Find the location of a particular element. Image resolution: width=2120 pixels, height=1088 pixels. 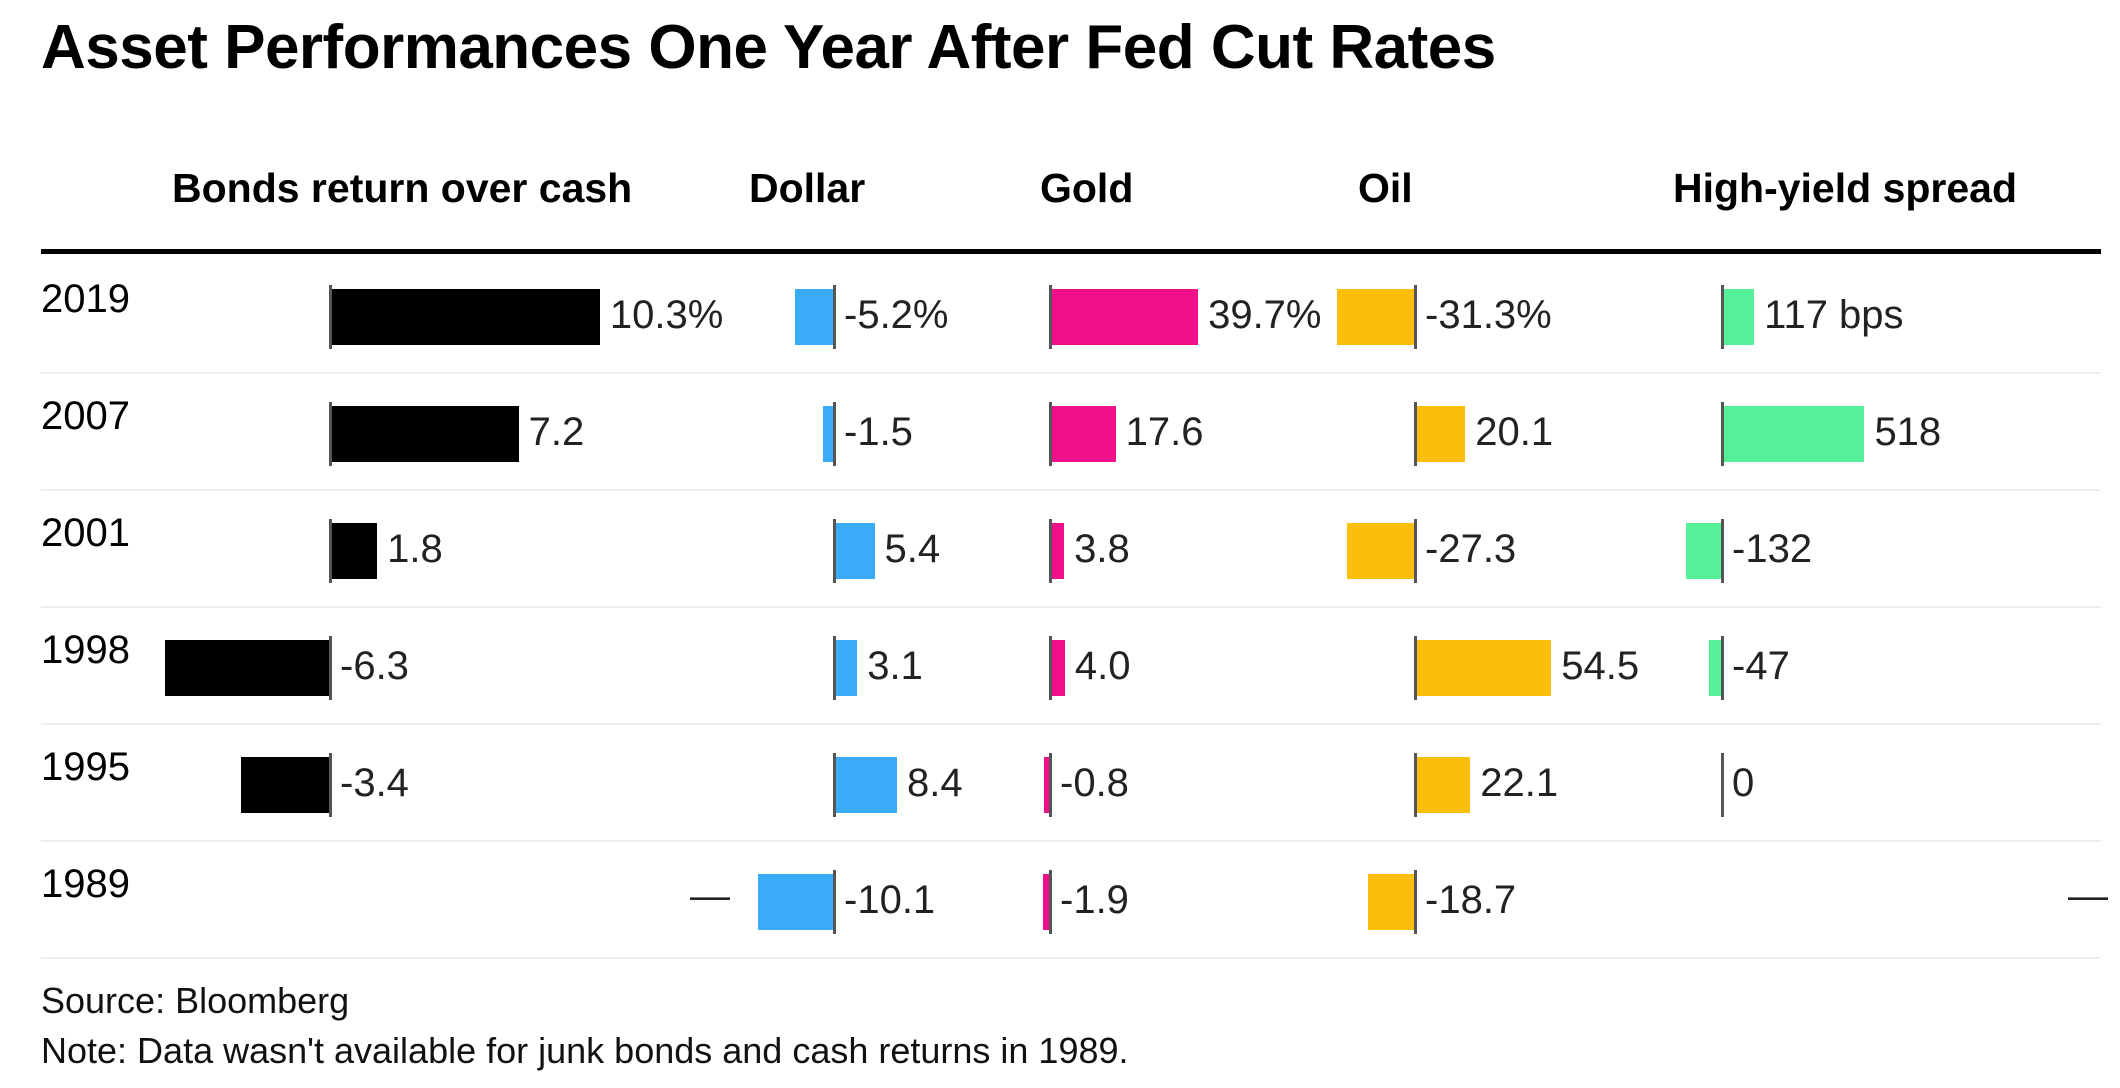

value-label-dollar: 8.4 is located at coordinates (935, 782).